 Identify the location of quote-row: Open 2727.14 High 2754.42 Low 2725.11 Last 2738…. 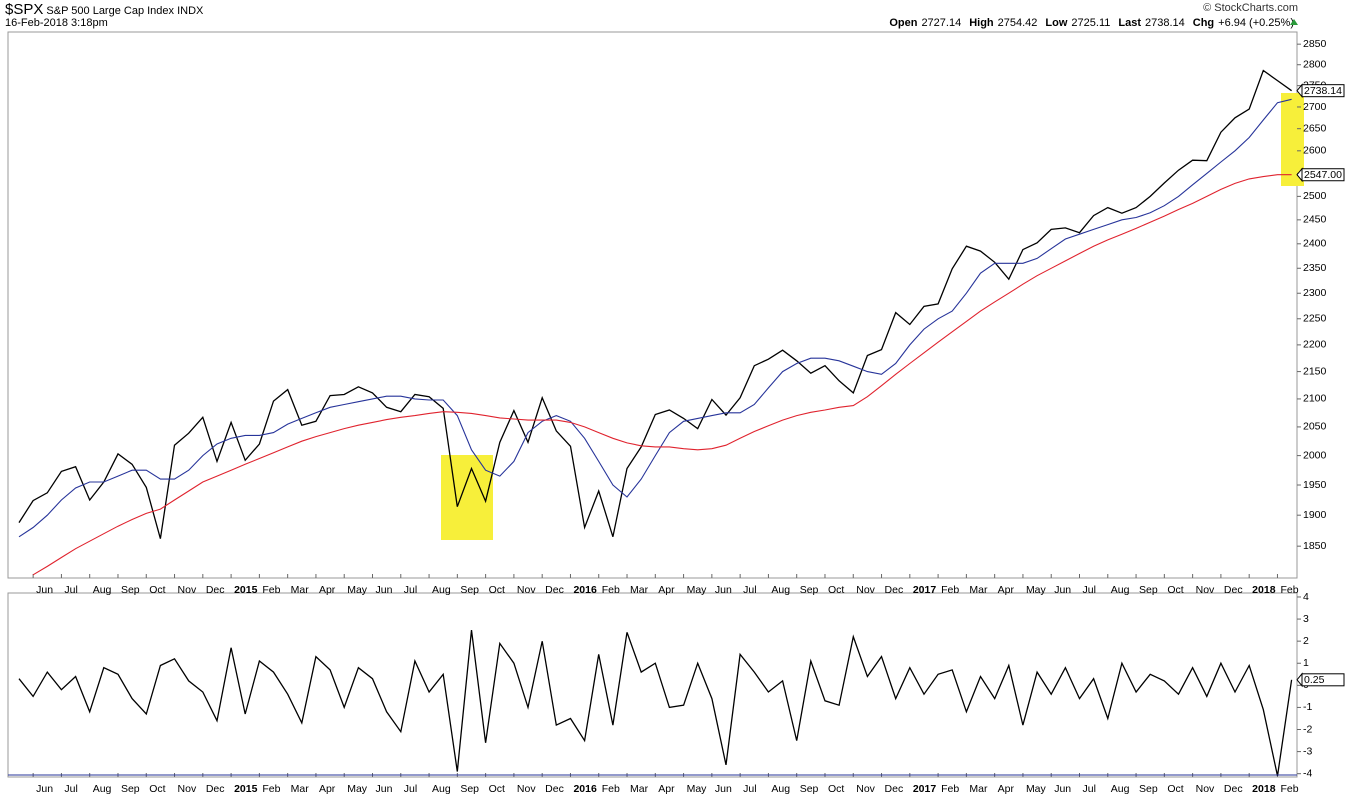
(1087, 23).